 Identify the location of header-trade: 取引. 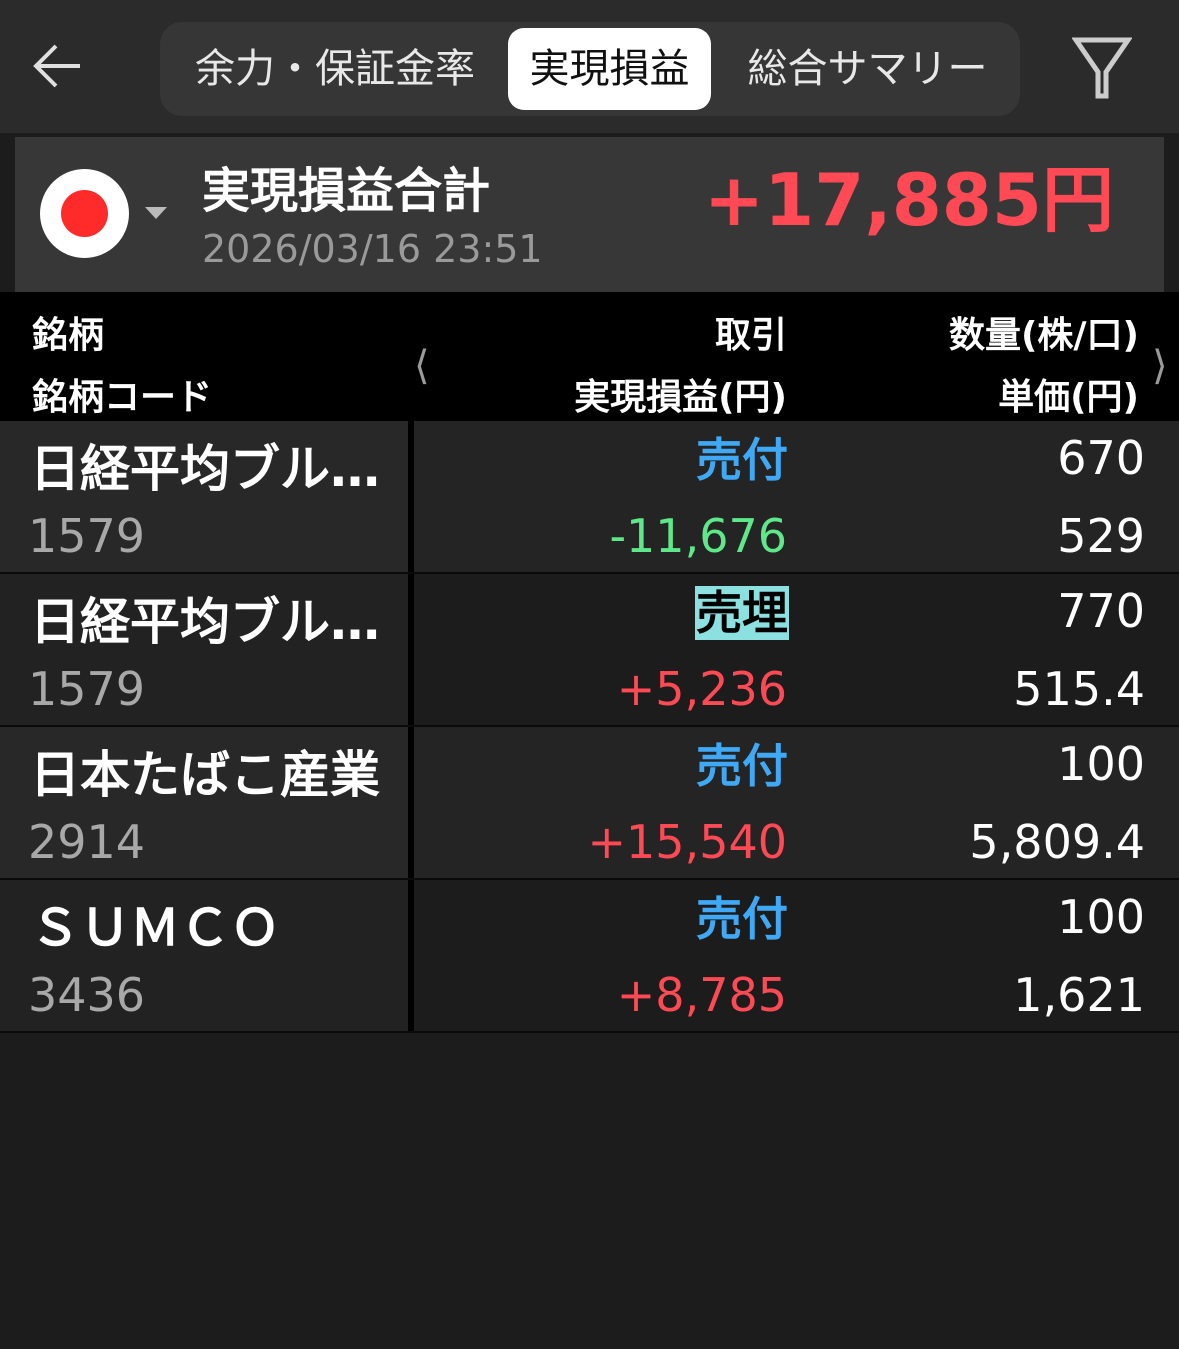
(750, 335).